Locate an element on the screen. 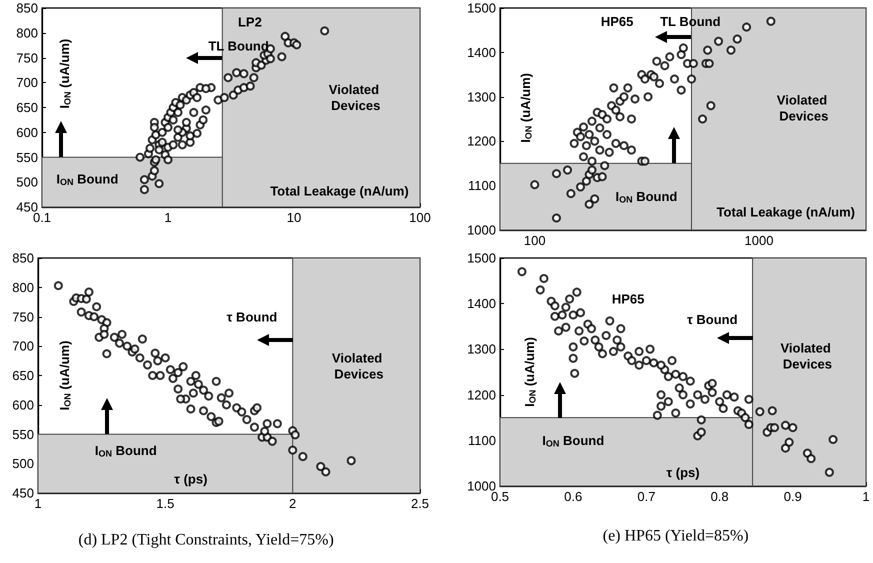 The width and height of the screenshot is (873, 563). text: HP65 is located at coordinates (628, 299).